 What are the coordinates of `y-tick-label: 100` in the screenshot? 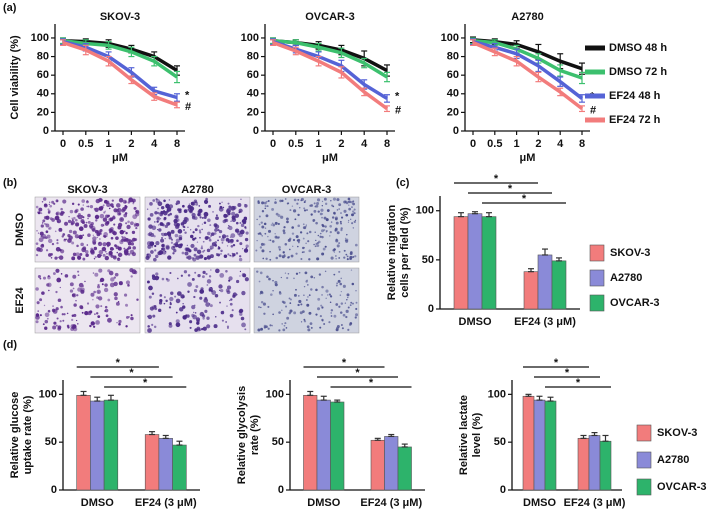 It's located at (497, 394).